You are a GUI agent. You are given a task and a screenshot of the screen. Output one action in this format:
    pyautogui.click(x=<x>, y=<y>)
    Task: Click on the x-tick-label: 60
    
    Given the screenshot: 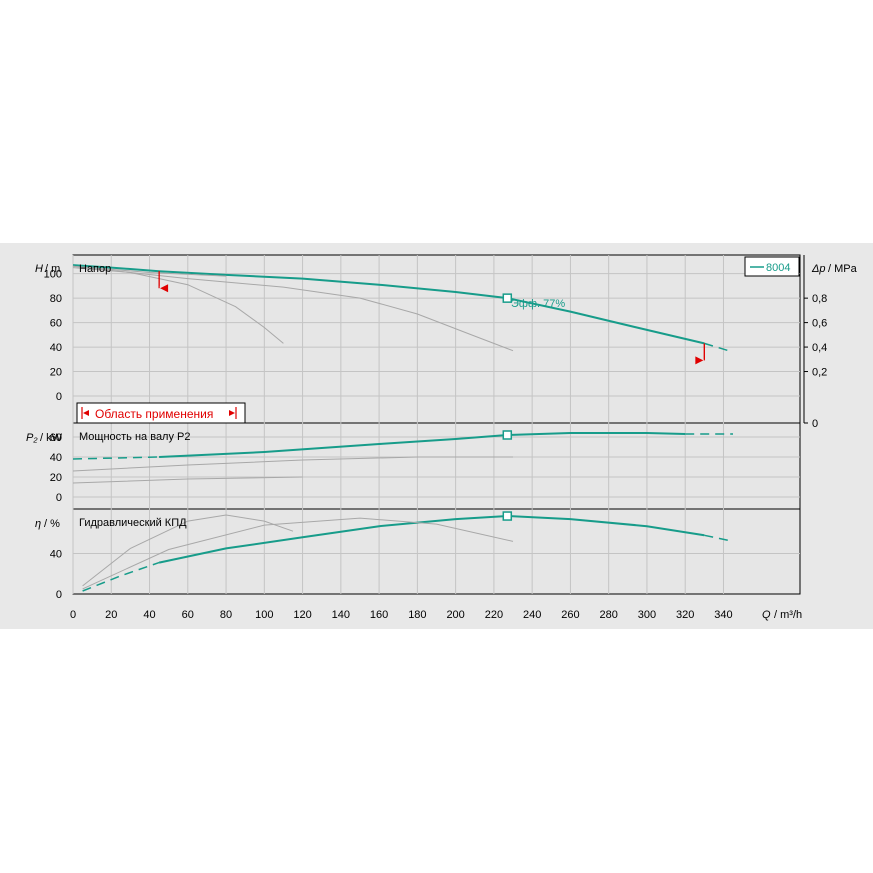 What is the action you would take?
    pyautogui.click(x=188, y=615)
    